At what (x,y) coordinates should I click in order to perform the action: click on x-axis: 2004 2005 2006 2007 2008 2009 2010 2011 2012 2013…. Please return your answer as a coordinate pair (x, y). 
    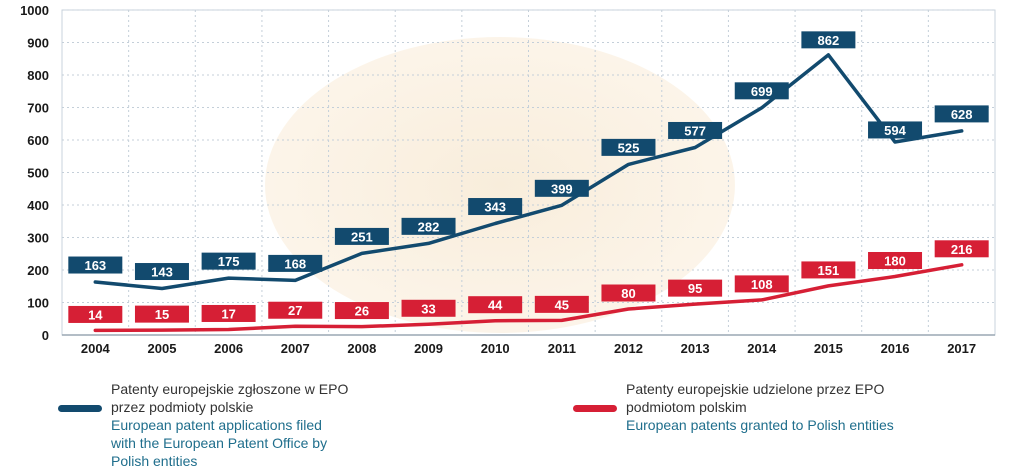
    Looking at the image, I should click on (528, 348).